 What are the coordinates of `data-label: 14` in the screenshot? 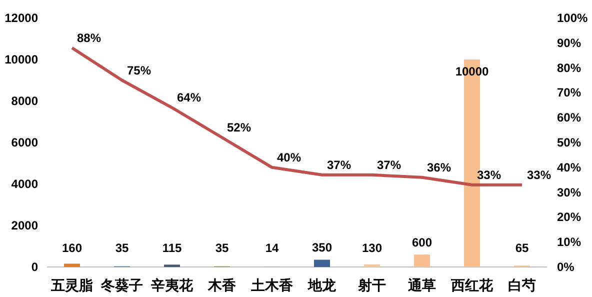 It's located at (272, 248).